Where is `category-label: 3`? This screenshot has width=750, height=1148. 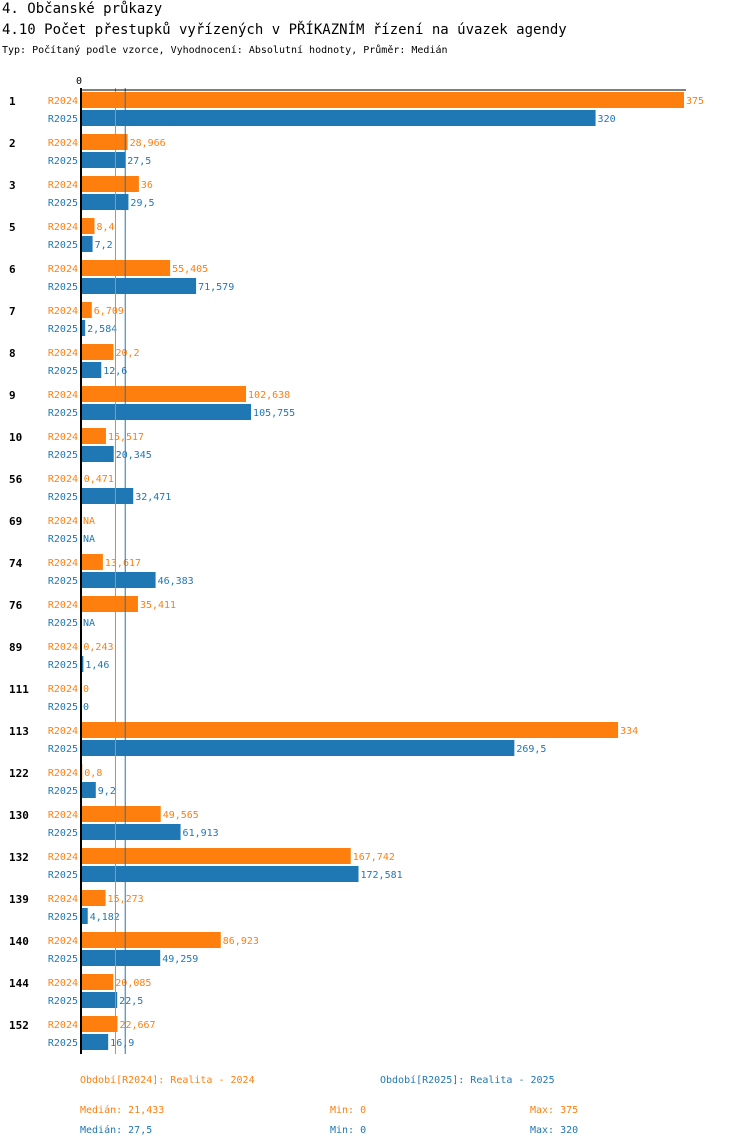 category-label: 3 is located at coordinates (12, 185).